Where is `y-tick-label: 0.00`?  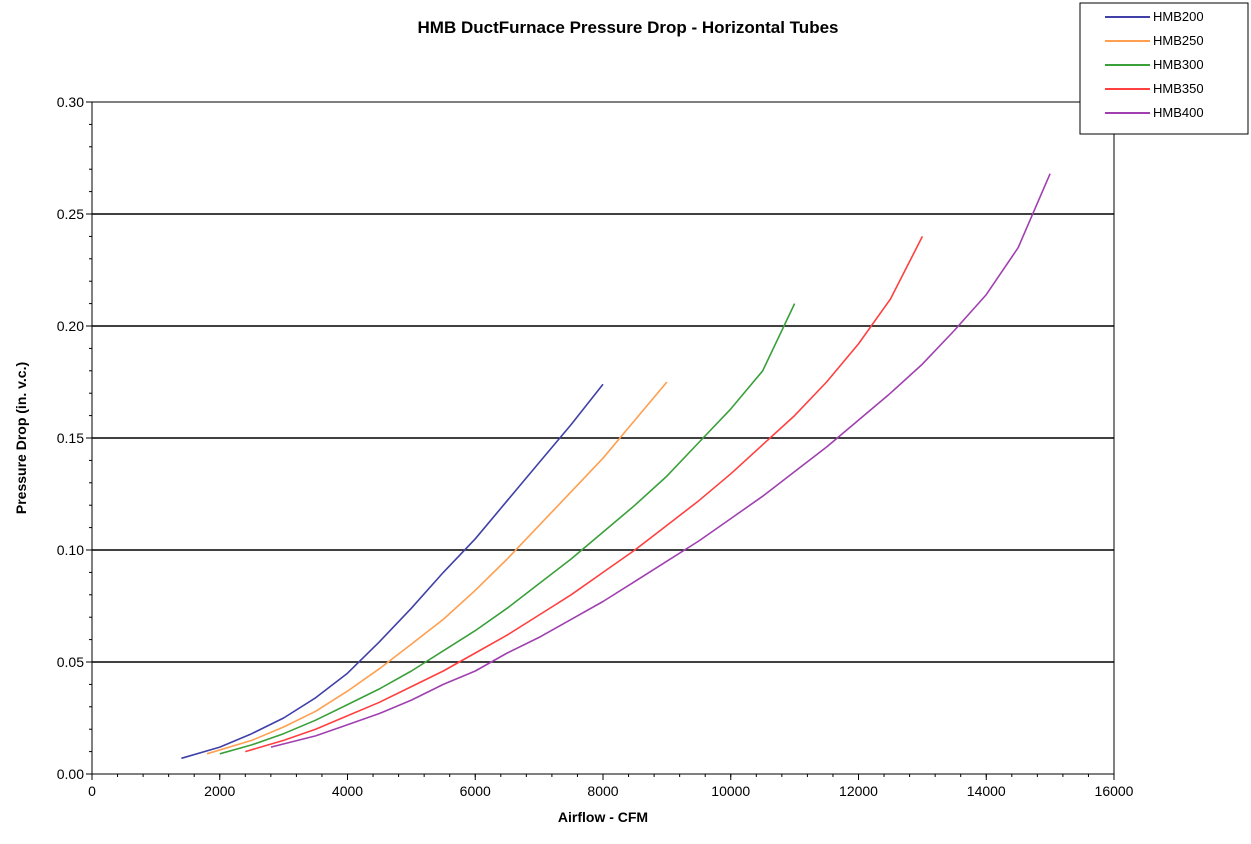 y-tick-label: 0.00 is located at coordinates (70, 774).